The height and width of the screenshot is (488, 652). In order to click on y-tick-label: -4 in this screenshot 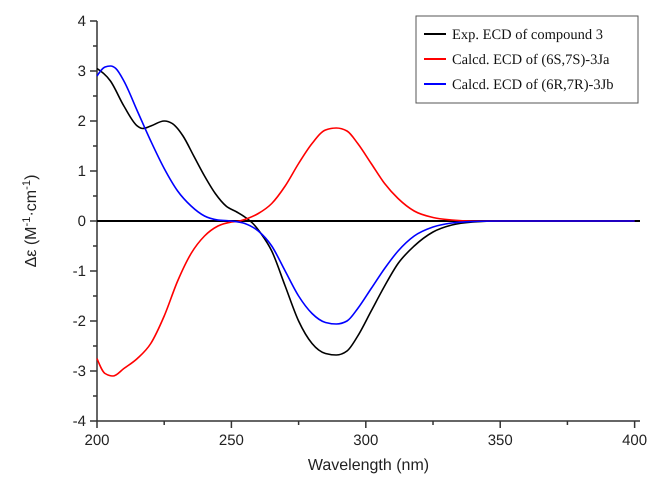, I will do `click(79, 421)`.